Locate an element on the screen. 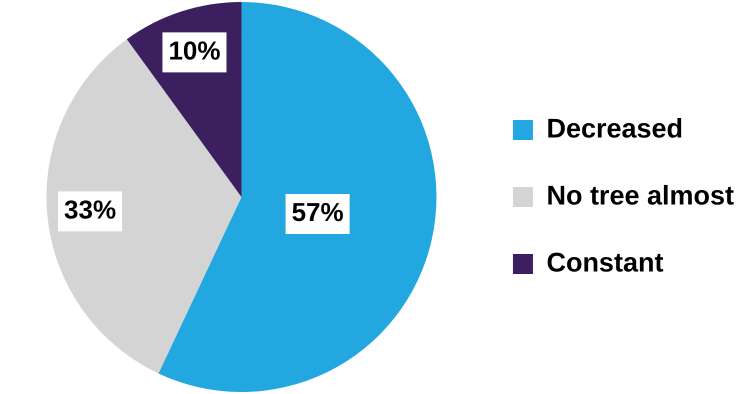  legend-label: Constant is located at coordinates (605, 262).